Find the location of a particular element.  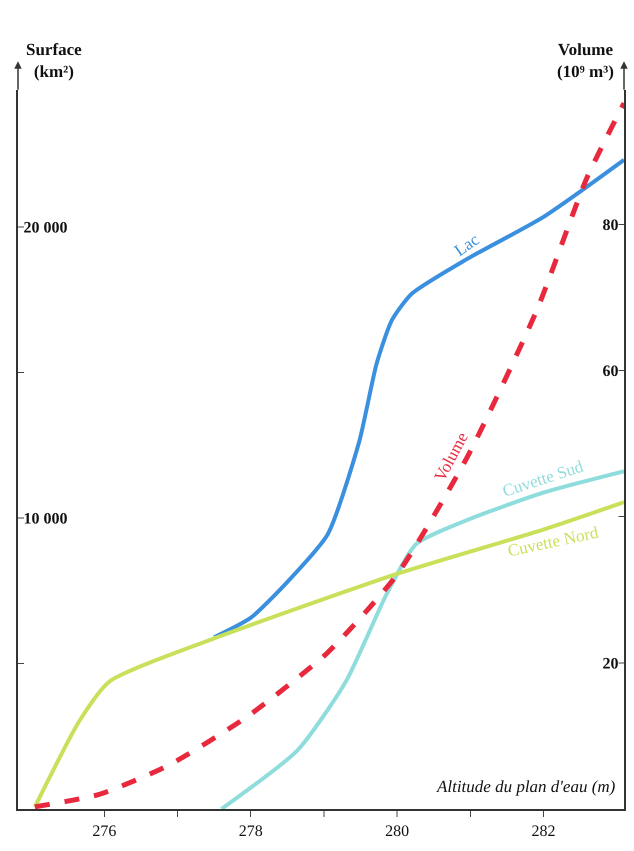

x-tick-label: 278 is located at coordinates (250, 831).